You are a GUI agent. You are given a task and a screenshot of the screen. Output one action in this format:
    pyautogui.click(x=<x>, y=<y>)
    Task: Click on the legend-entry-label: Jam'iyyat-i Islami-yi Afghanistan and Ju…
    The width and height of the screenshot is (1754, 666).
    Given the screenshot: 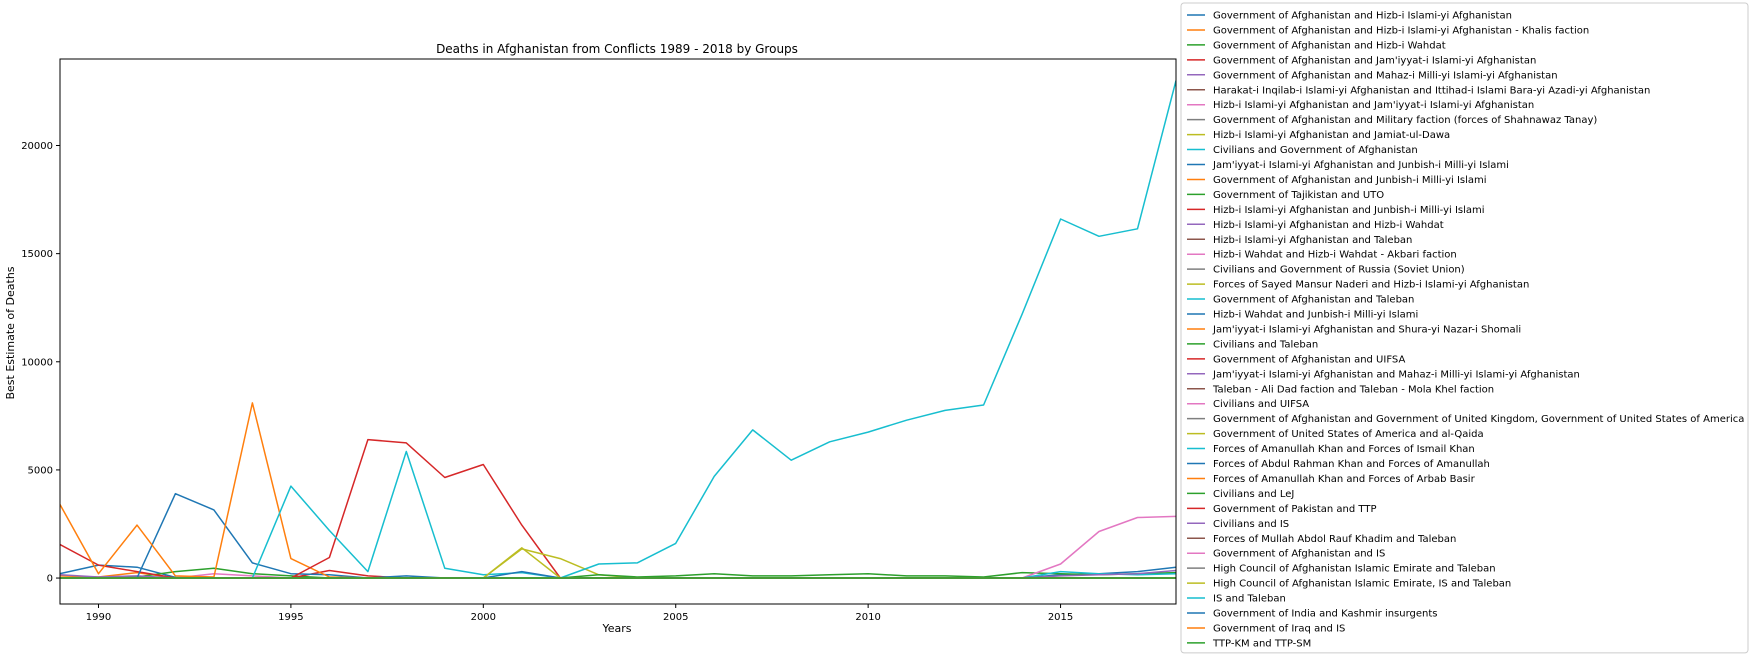 What is the action you would take?
    pyautogui.click(x=1360, y=165)
    